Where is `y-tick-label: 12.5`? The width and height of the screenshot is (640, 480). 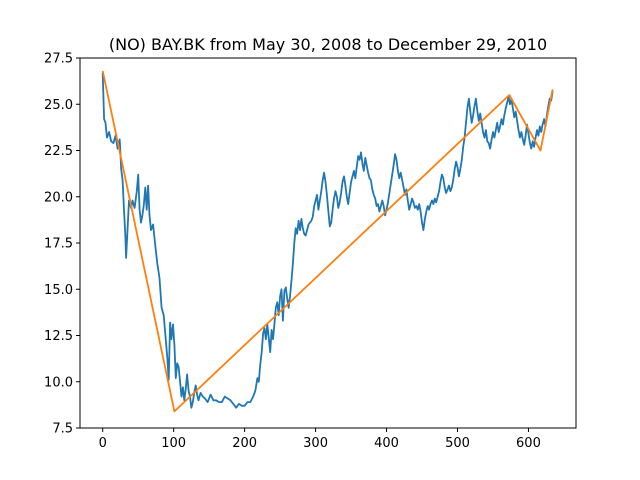
y-tick-label: 12.5 is located at coordinates (58, 336).